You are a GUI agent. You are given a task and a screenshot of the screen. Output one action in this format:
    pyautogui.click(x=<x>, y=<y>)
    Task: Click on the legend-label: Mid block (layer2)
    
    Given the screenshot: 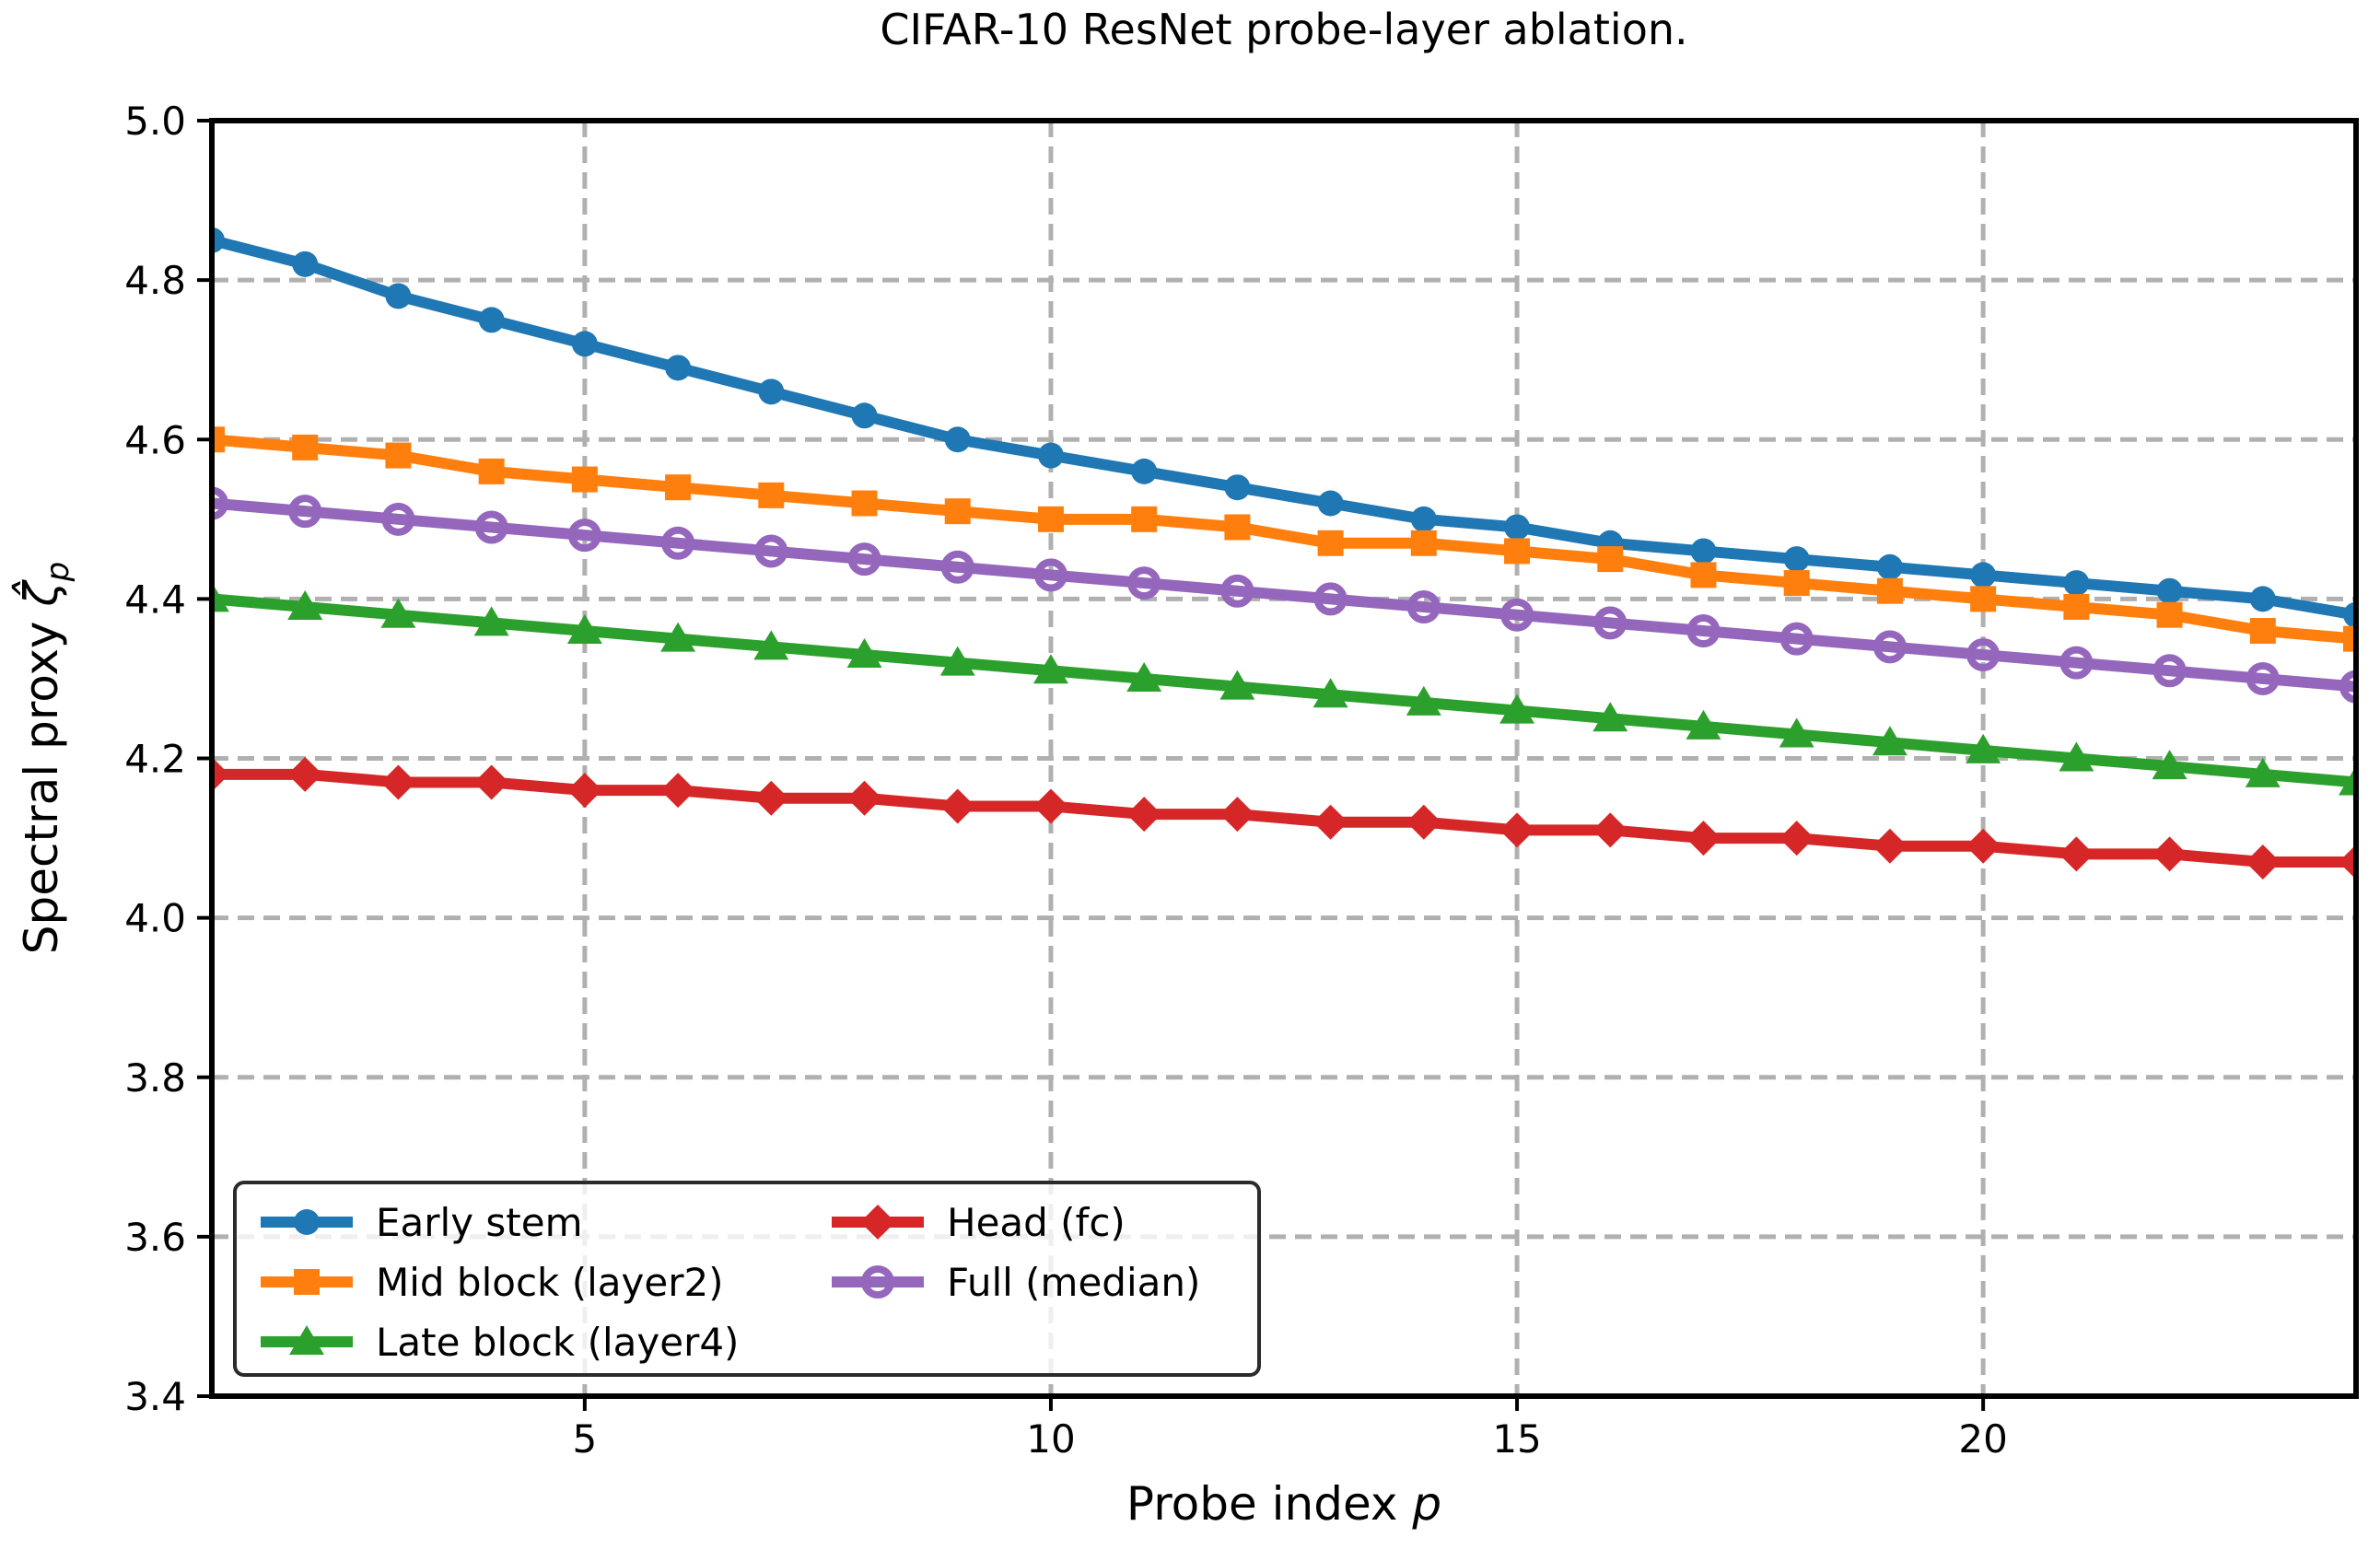 What is the action you would take?
    pyautogui.click(x=550, y=1282)
    